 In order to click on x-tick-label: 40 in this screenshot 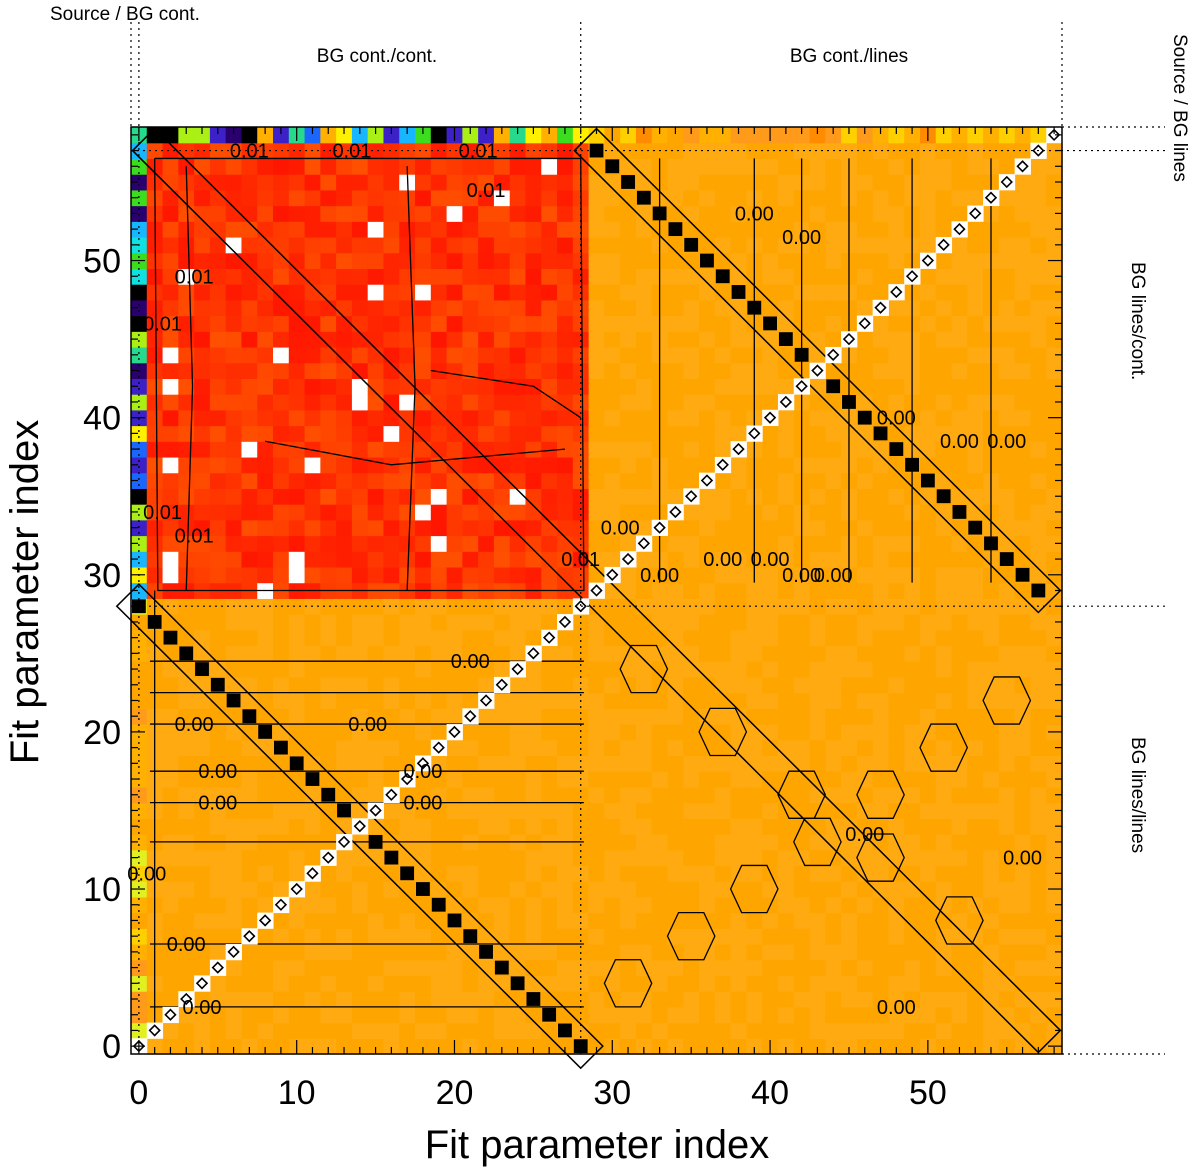, I will do `click(770, 1093)`.